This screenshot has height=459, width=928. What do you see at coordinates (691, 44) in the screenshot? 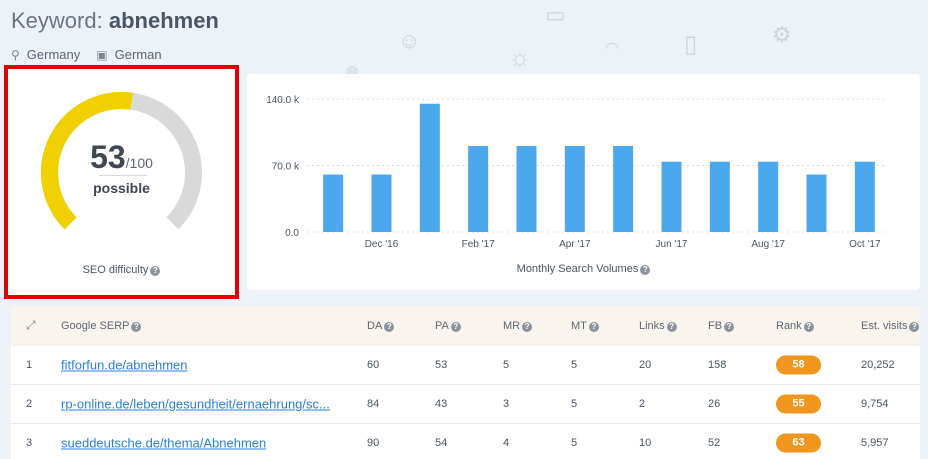
I see `phone-deco-icon: ▯` at bounding box center [691, 44].